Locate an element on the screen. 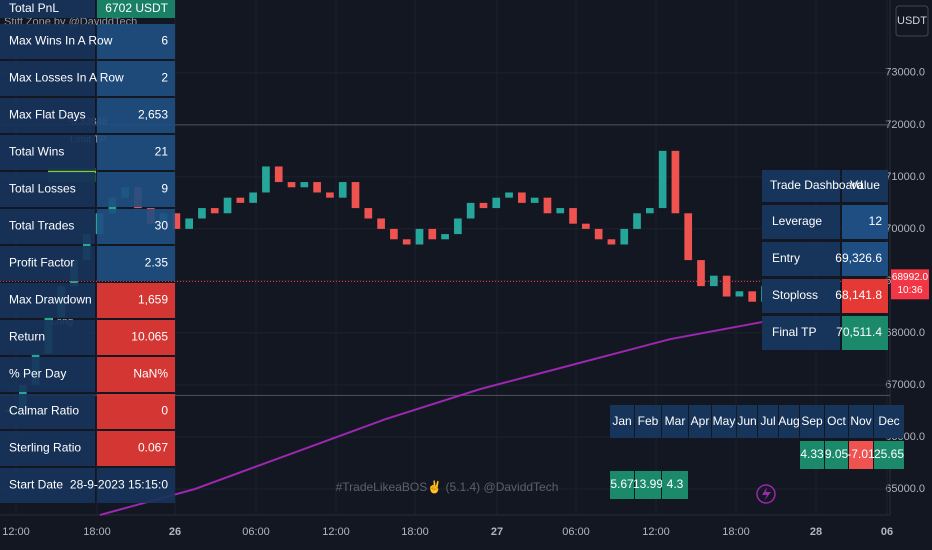 This screenshot has height=550, width=932. y-tick-label: 71000.0 is located at coordinates (905, 177).